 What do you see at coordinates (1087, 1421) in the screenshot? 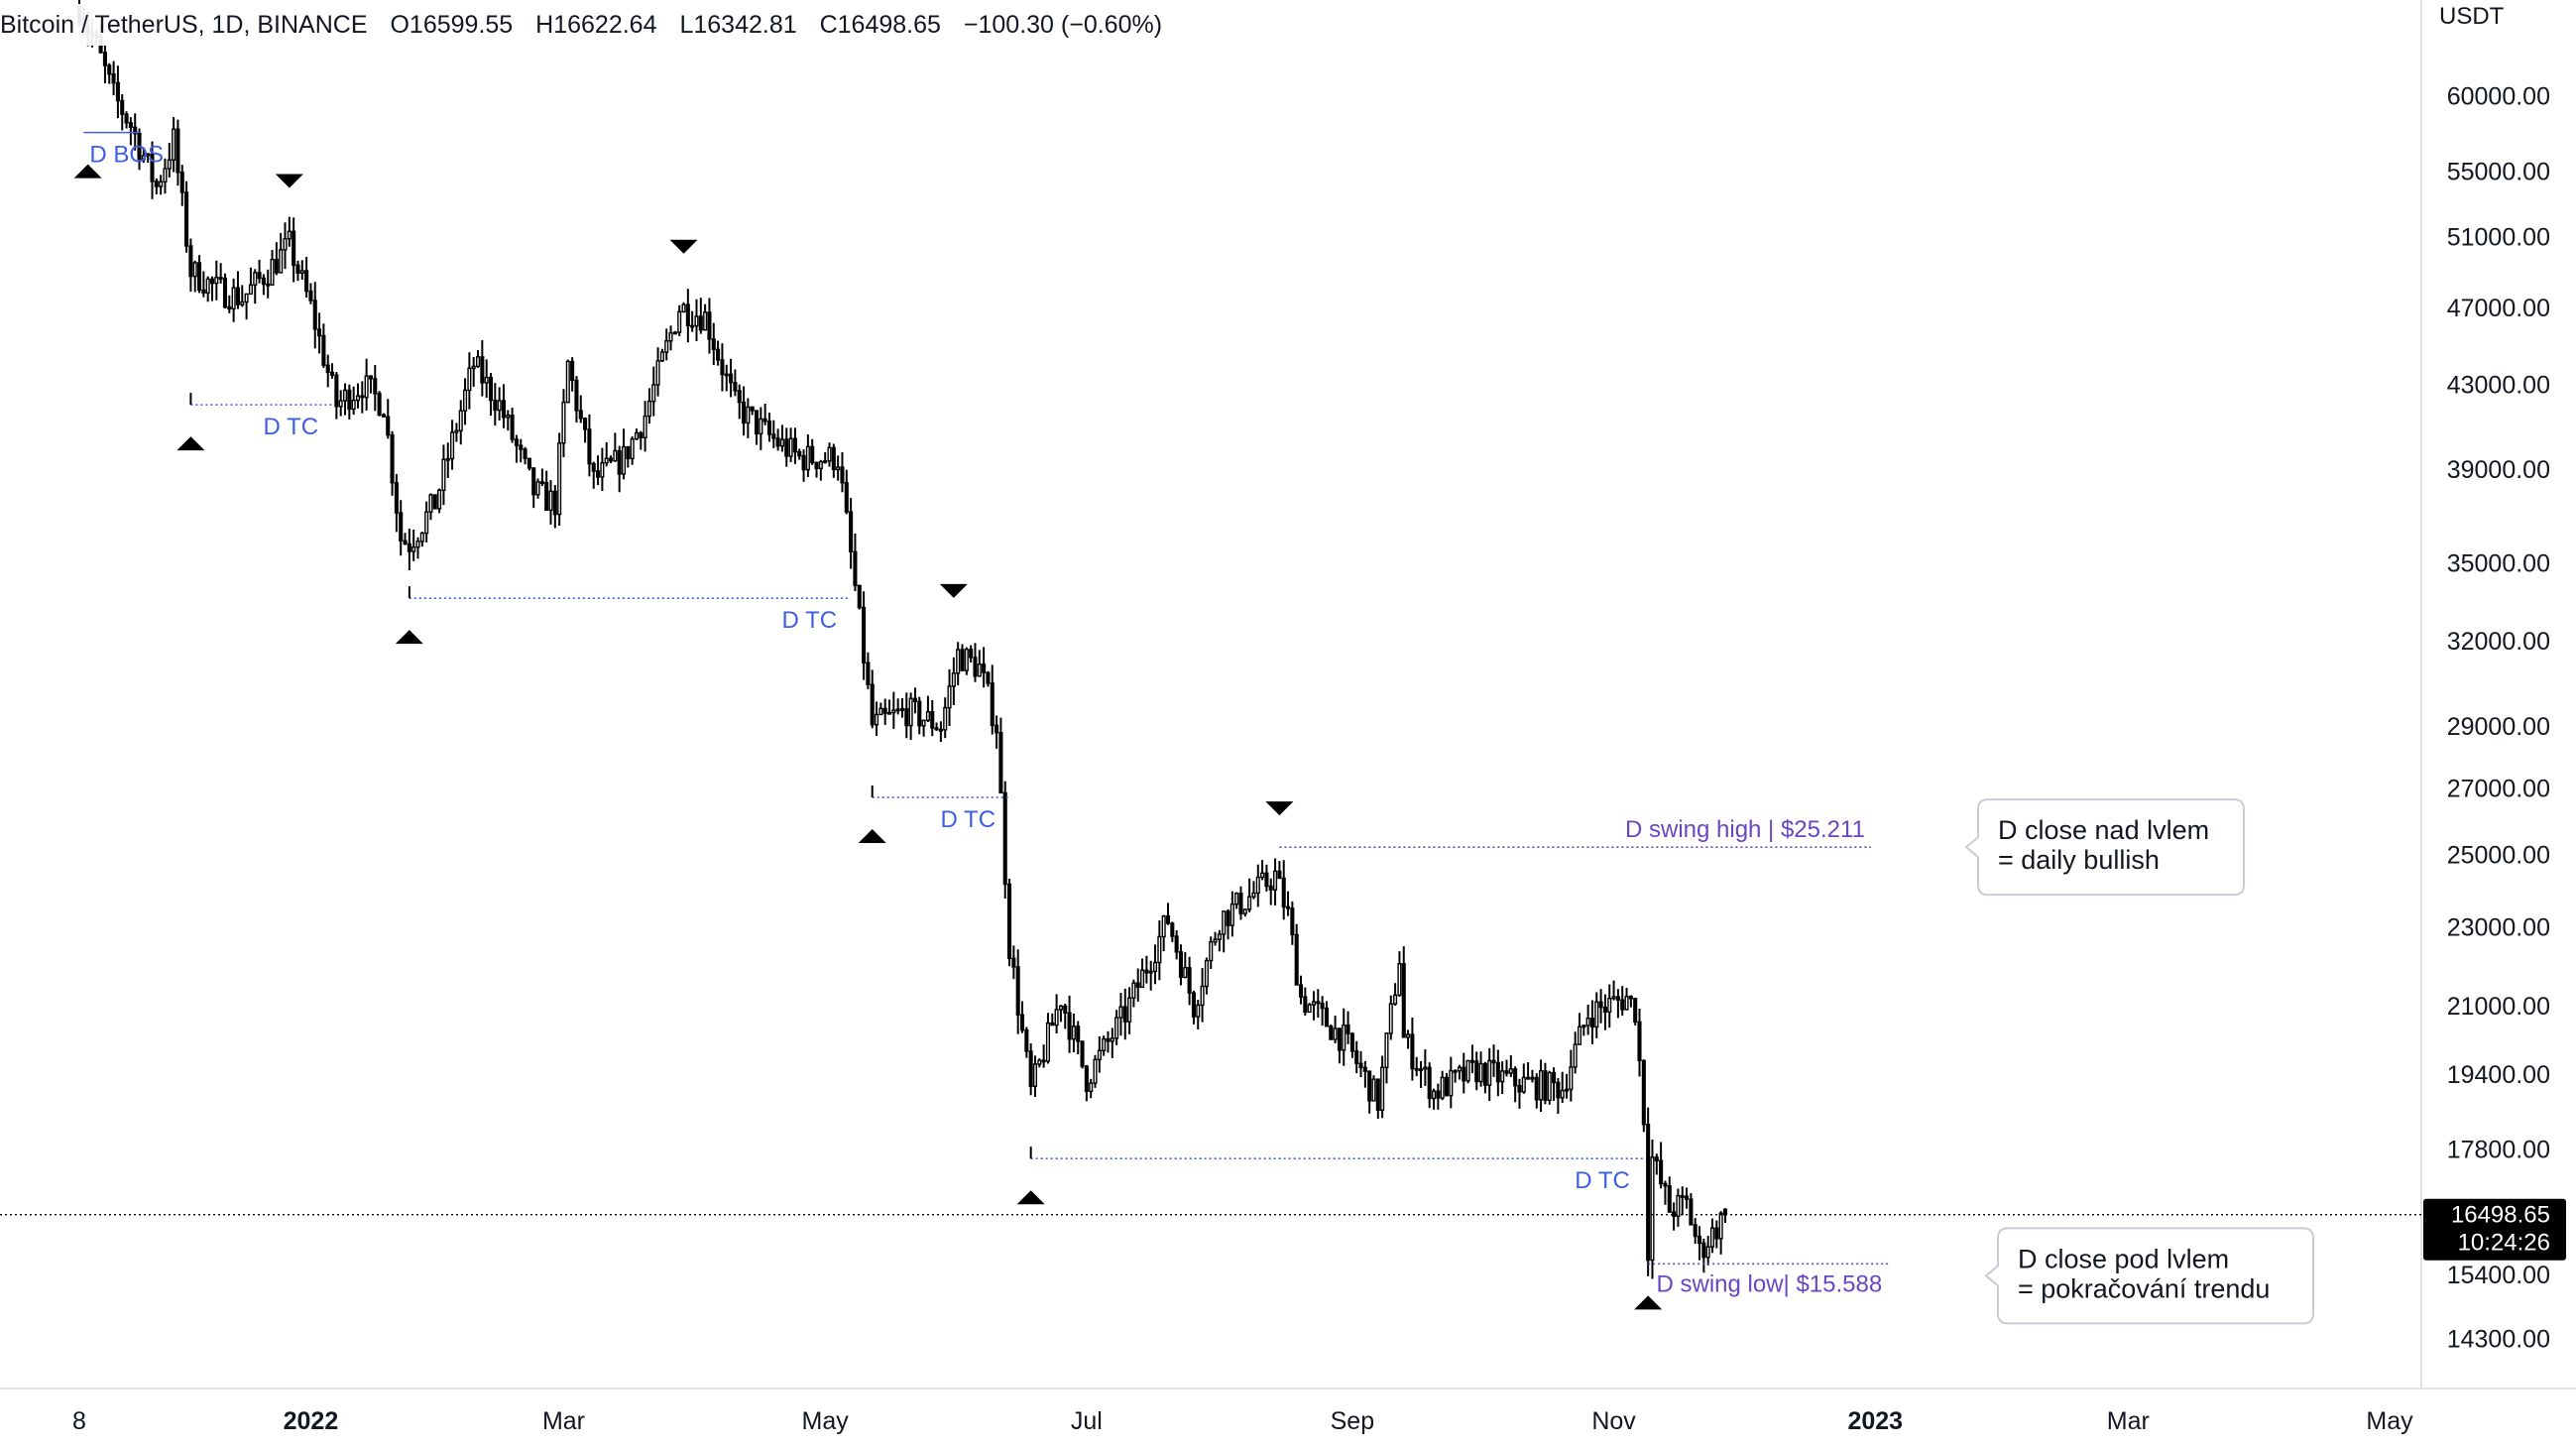
I see `time-tick-label: Jul` at bounding box center [1087, 1421].